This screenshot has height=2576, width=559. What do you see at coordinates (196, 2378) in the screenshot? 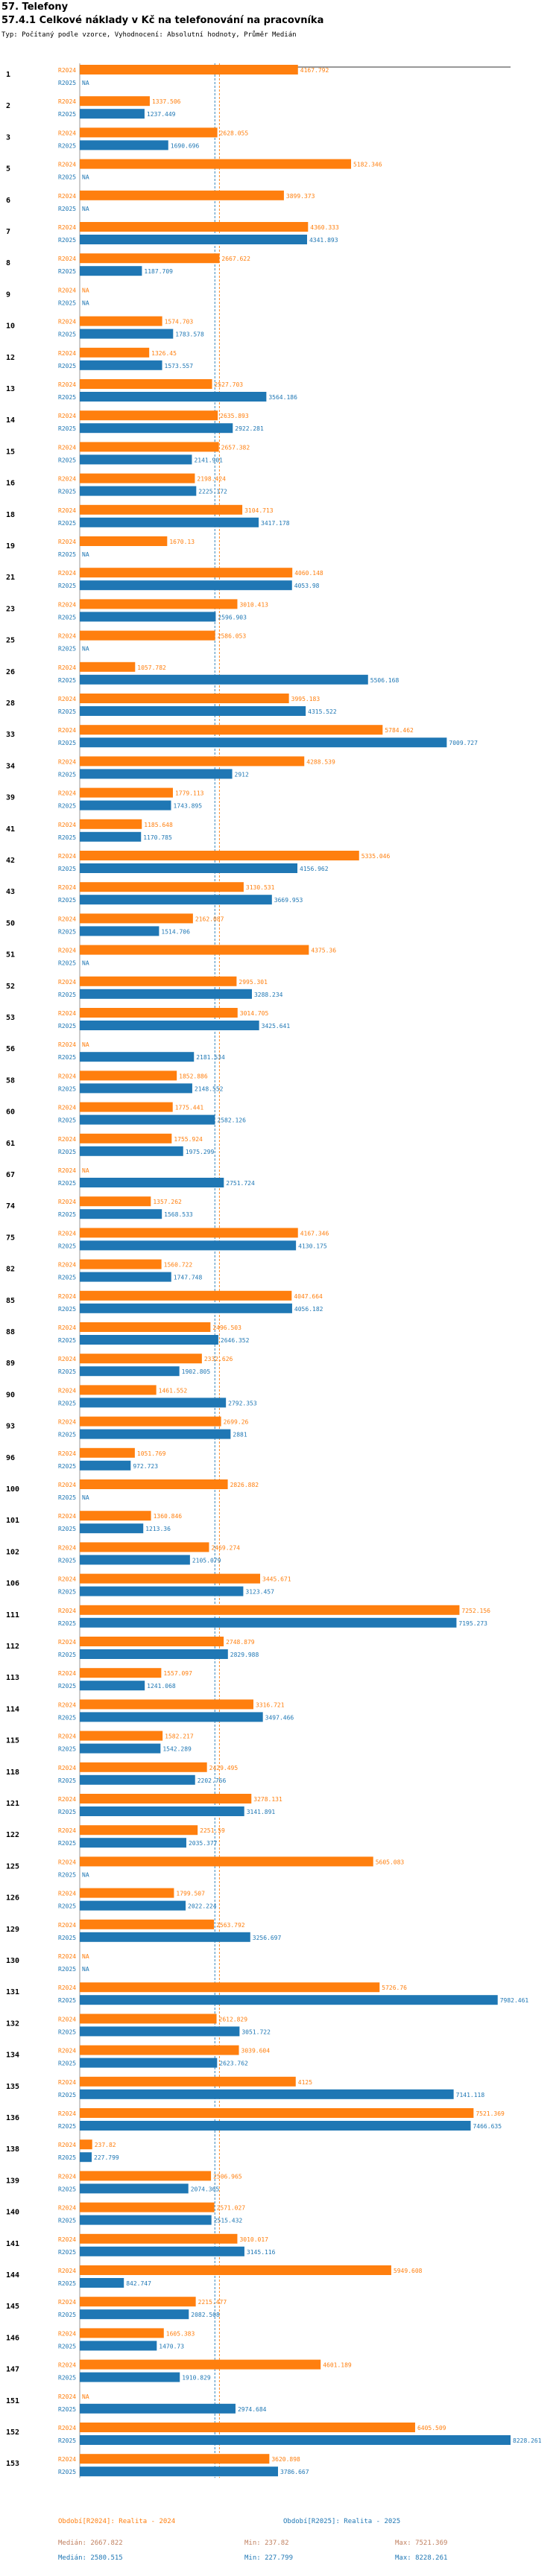
I see `data-label: 1910.829` at bounding box center [196, 2378].